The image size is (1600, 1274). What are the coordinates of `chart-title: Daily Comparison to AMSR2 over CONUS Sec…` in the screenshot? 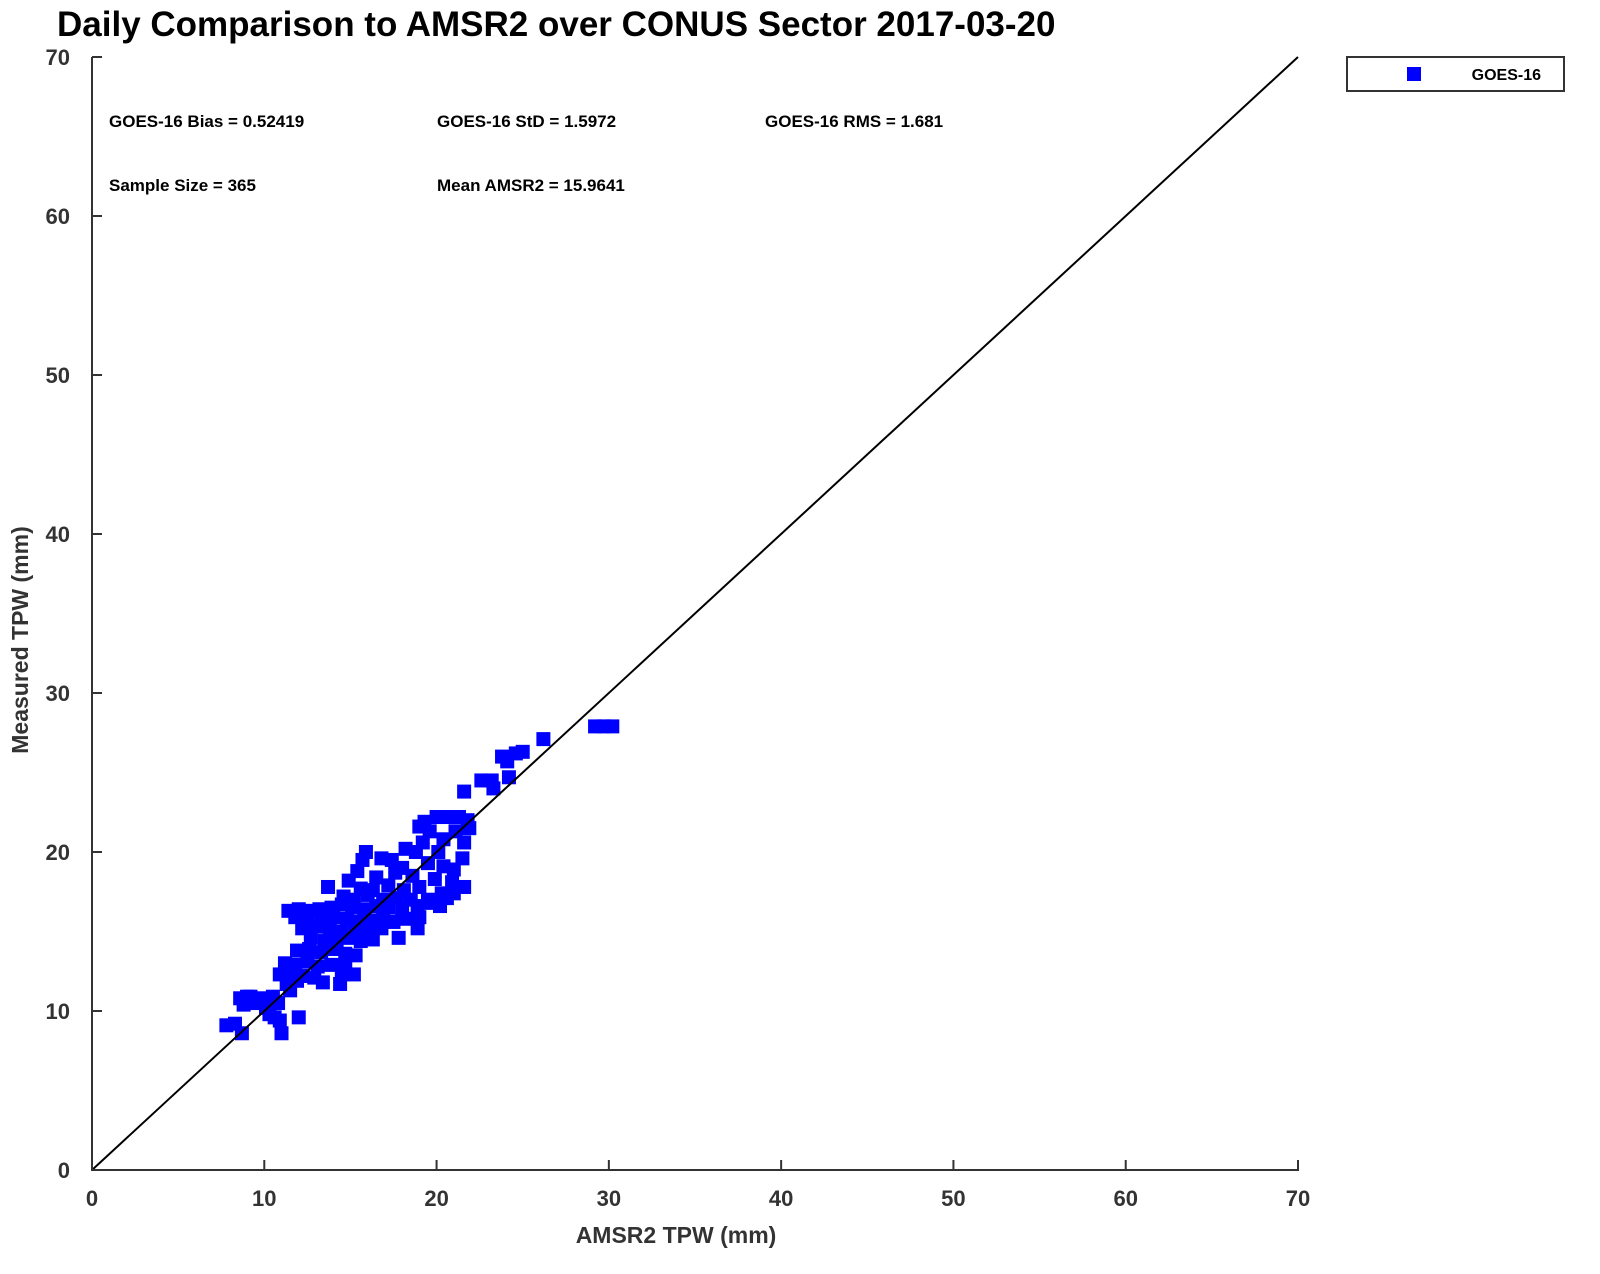 It's located at (556, 24).